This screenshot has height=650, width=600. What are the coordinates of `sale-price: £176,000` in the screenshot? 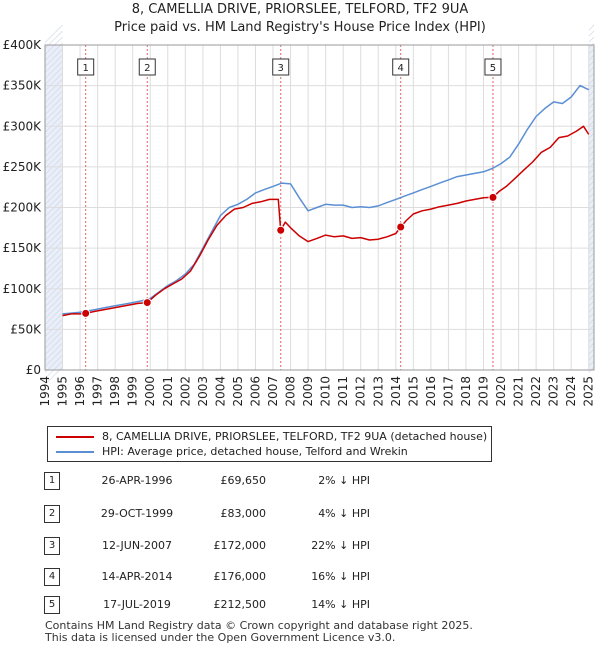 It's located at (240, 576).